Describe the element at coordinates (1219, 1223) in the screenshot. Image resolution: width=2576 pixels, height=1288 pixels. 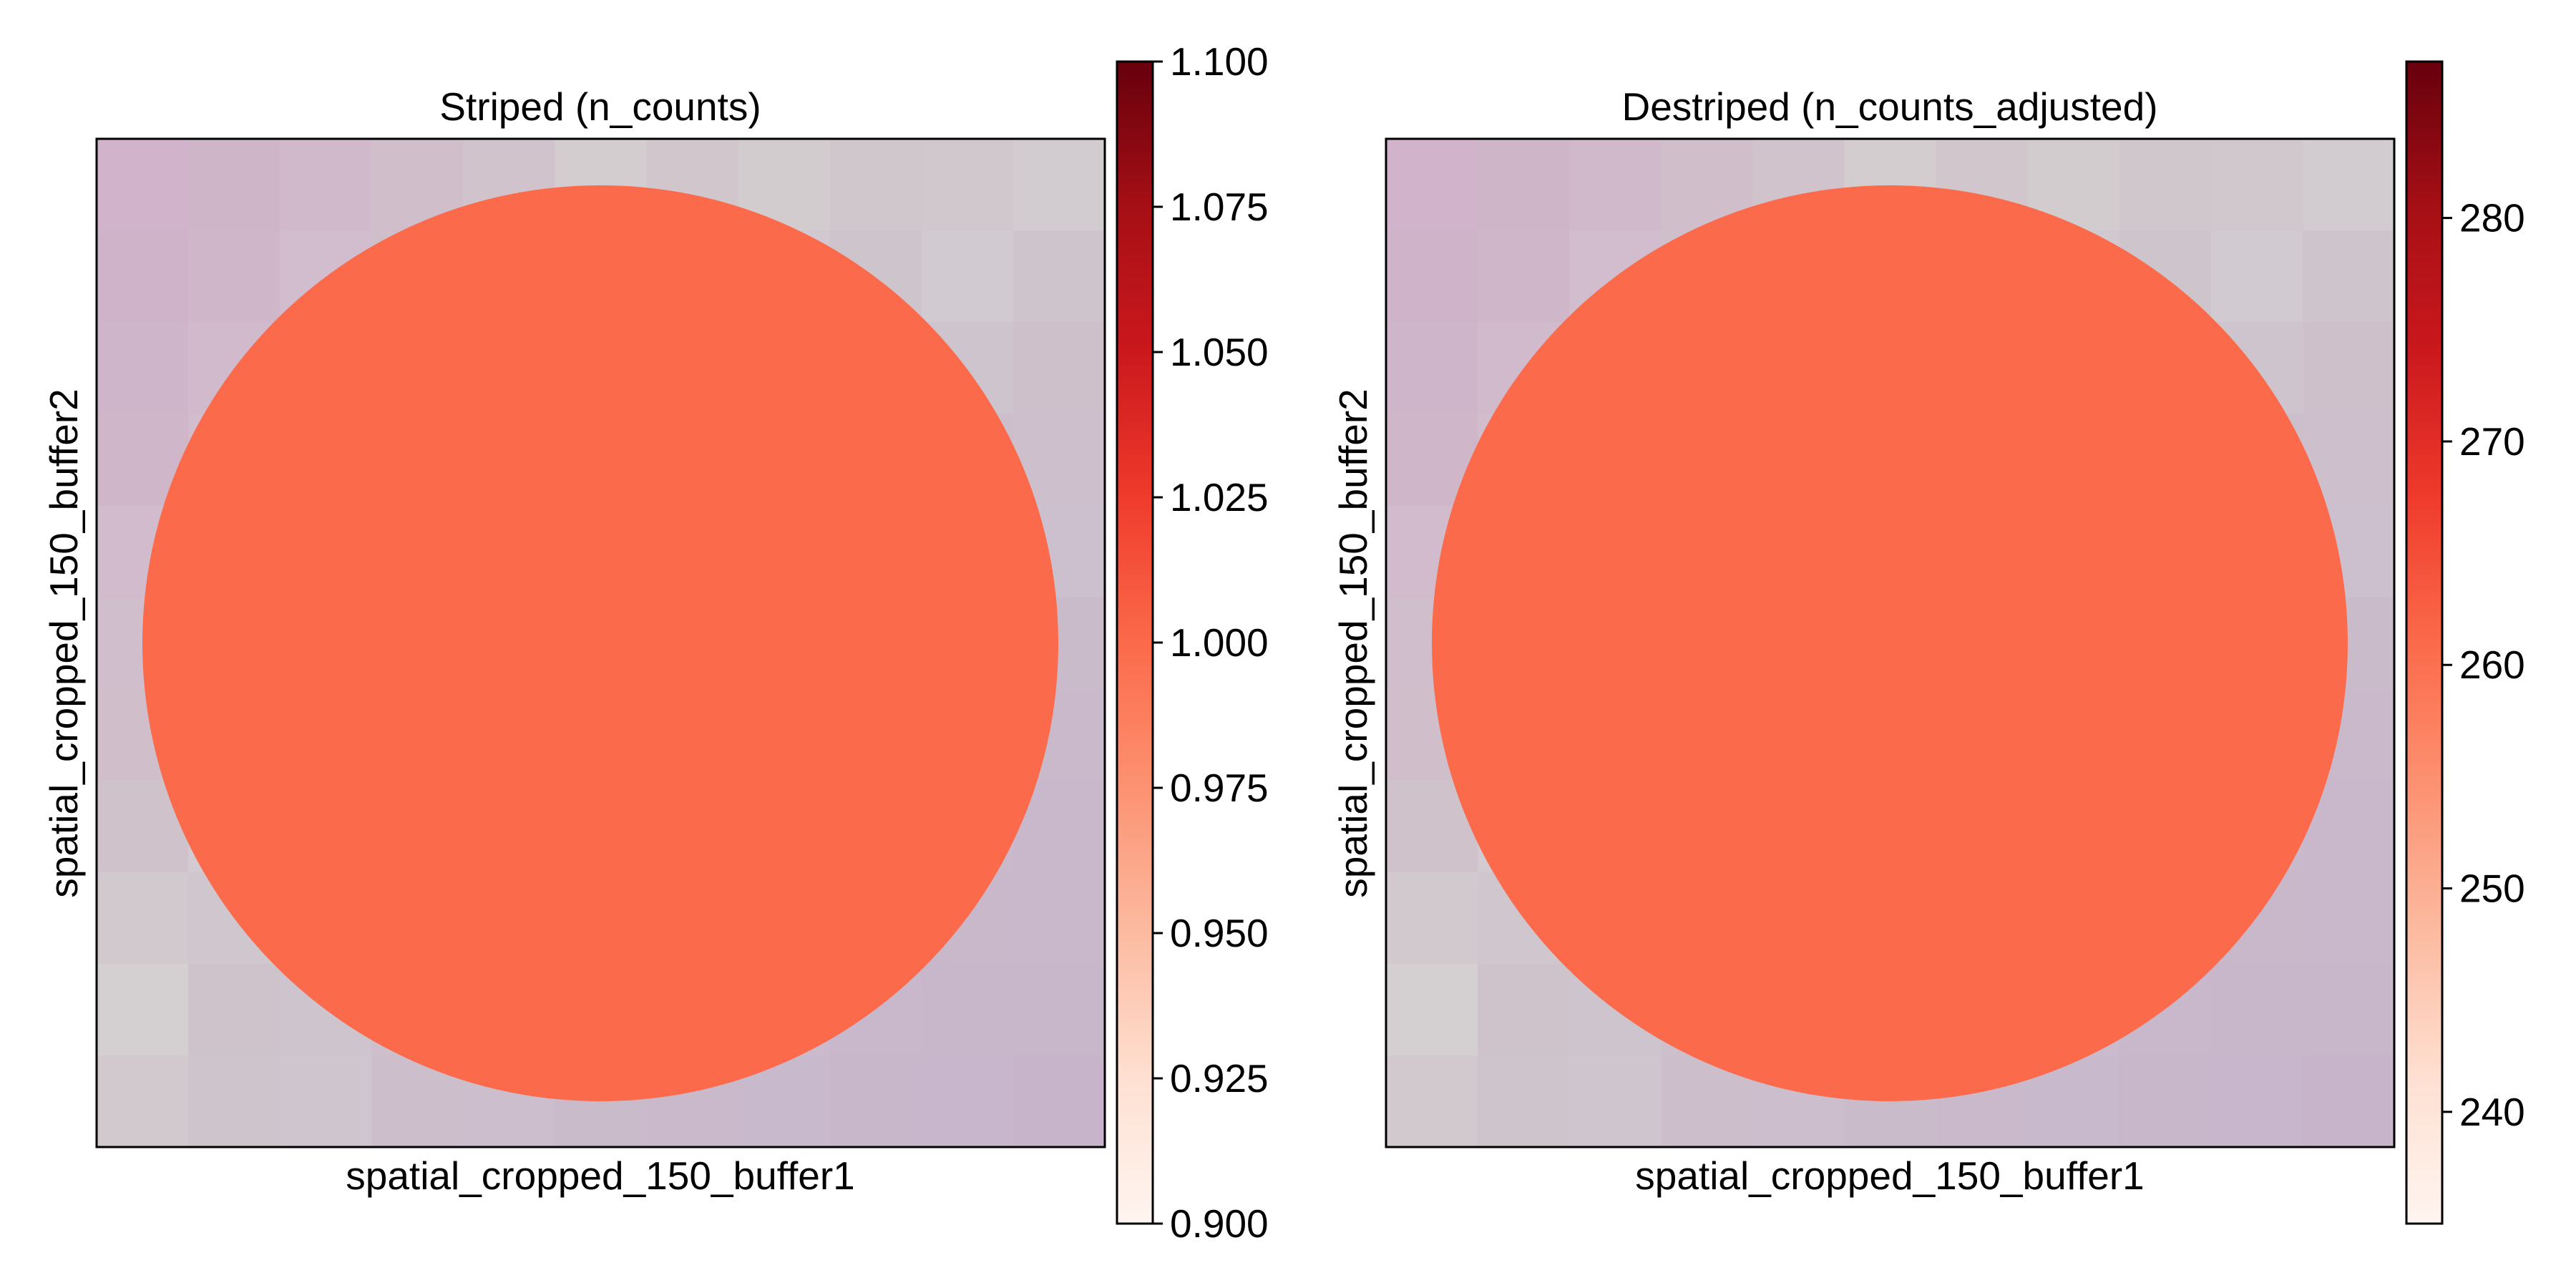
I see `colorbar-tick-label: 0.900` at that location.